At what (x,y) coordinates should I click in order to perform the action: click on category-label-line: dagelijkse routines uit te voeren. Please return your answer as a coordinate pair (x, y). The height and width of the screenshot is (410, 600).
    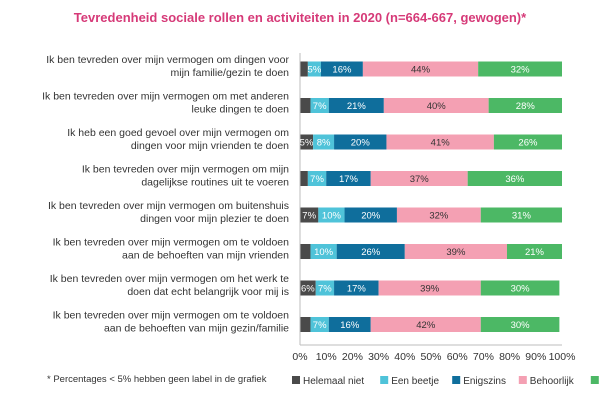
    Looking at the image, I should click on (215, 183).